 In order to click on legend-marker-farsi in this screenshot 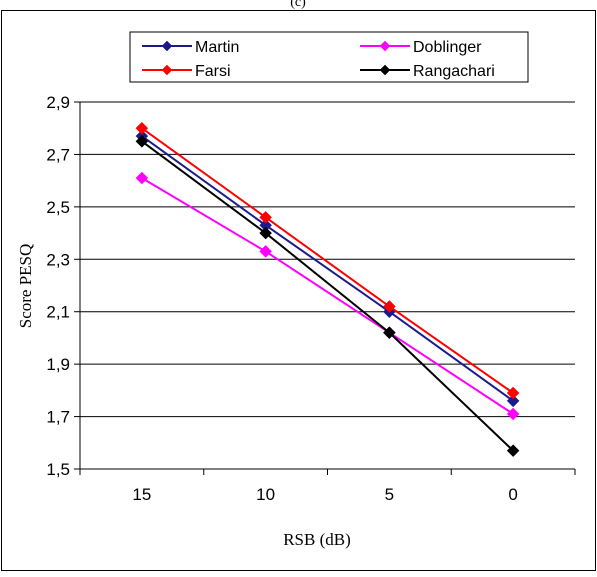, I will do `click(167, 70)`.